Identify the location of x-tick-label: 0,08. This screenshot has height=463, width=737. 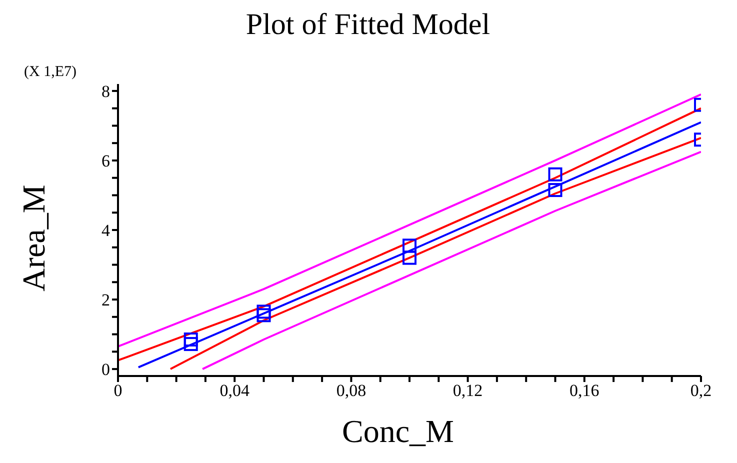
(351, 390).